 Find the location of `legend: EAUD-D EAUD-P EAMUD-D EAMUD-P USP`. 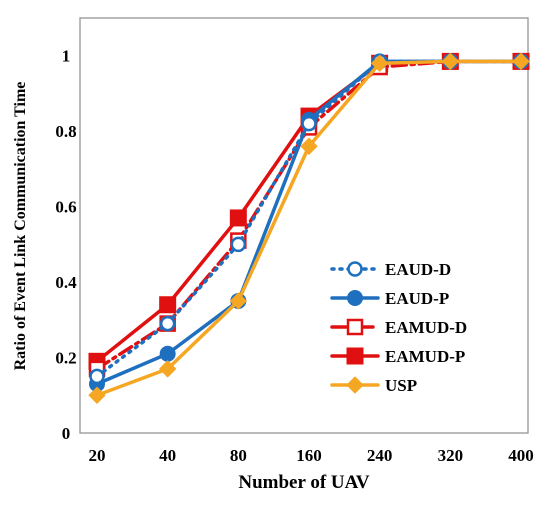

legend: EAUD-D EAUD-P EAMUD-D EAMUD-P USP is located at coordinates (398, 327).